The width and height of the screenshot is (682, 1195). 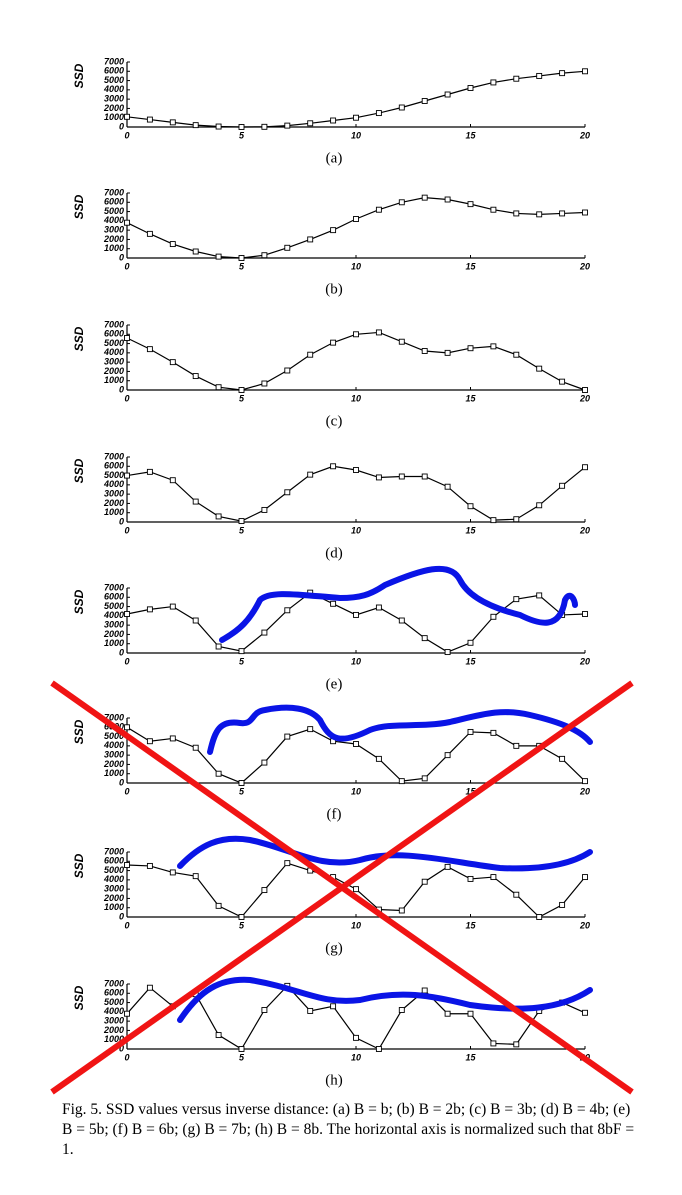 What do you see at coordinates (334, 289) in the screenshot?
I see `panel-label: (b)` at bounding box center [334, 289].